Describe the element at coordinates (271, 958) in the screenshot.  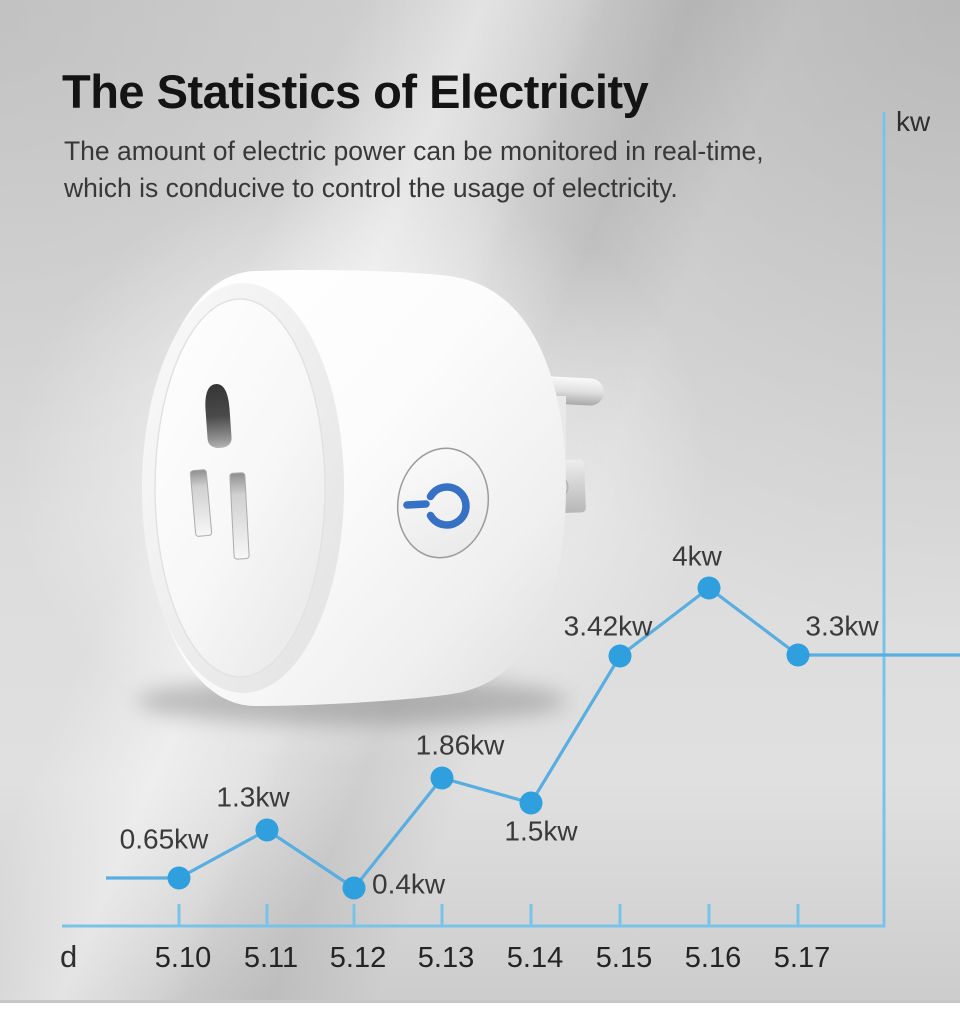
I see `x-tick-label: 5.11` at that location.